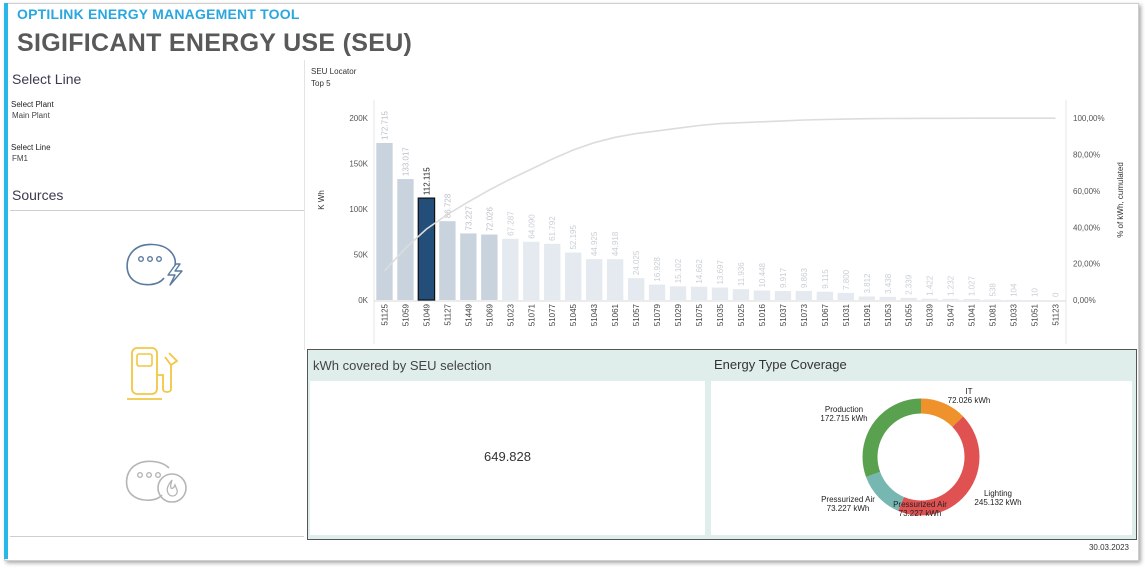  Describe the element at coordinates (321, 200) in the screenshot. I see `y-axis-label: K Wh` at that location.